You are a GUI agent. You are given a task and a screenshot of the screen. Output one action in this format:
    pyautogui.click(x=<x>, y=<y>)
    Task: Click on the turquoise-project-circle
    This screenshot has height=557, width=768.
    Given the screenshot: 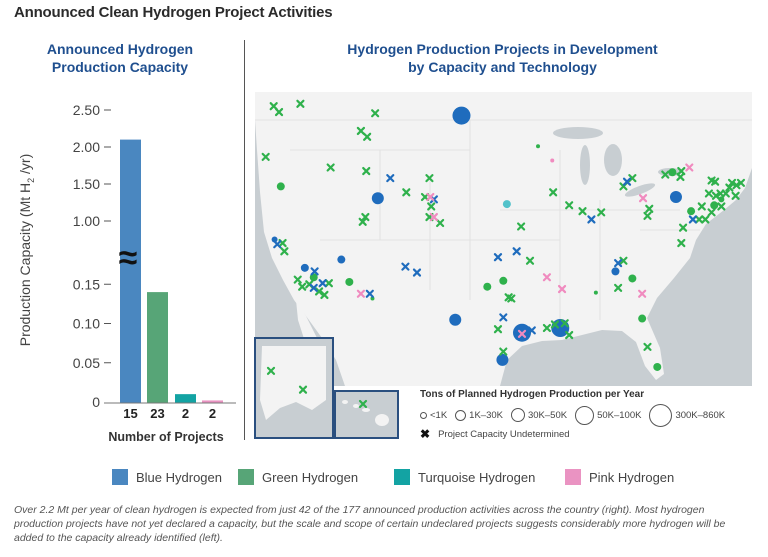 What is the action you would take?
    pyautogui.click(x=506, y=204)
    